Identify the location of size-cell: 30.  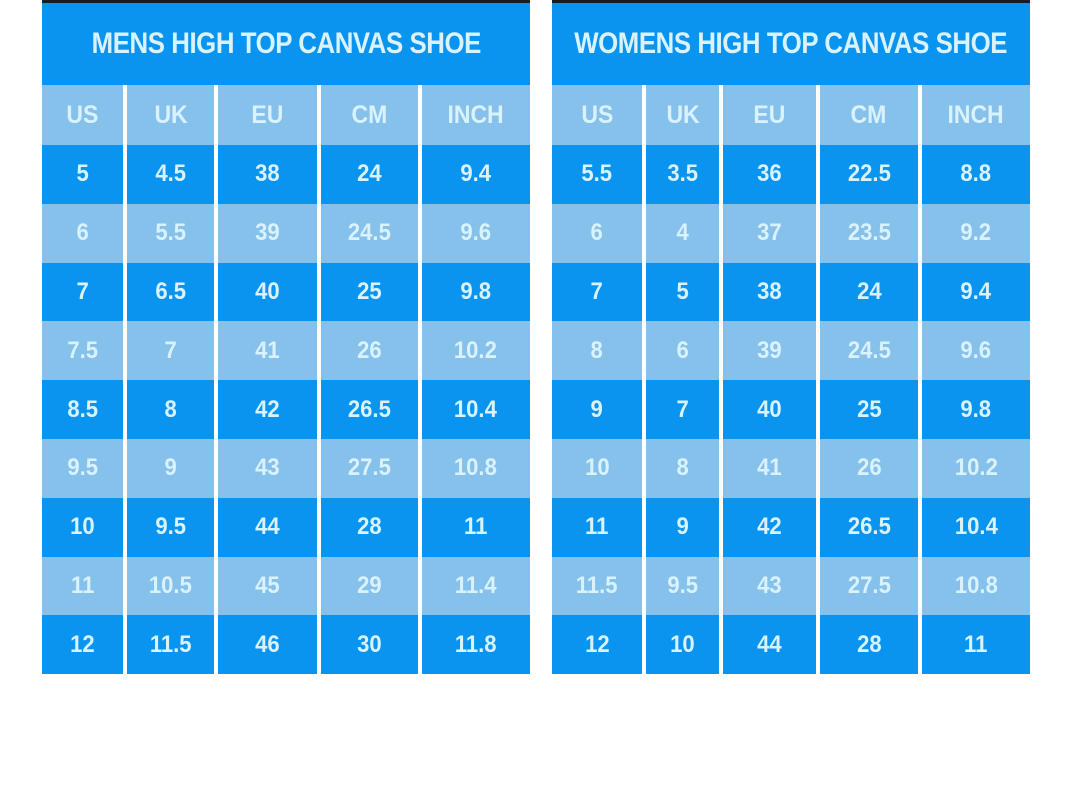
(369, 645).